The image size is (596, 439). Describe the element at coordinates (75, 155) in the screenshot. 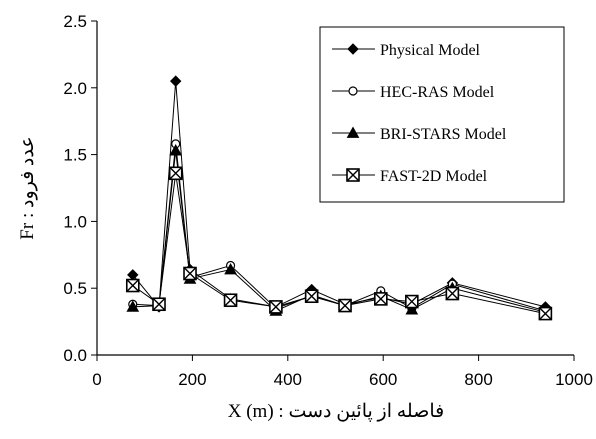

I see `y-tick-label: 1.5` at that location.